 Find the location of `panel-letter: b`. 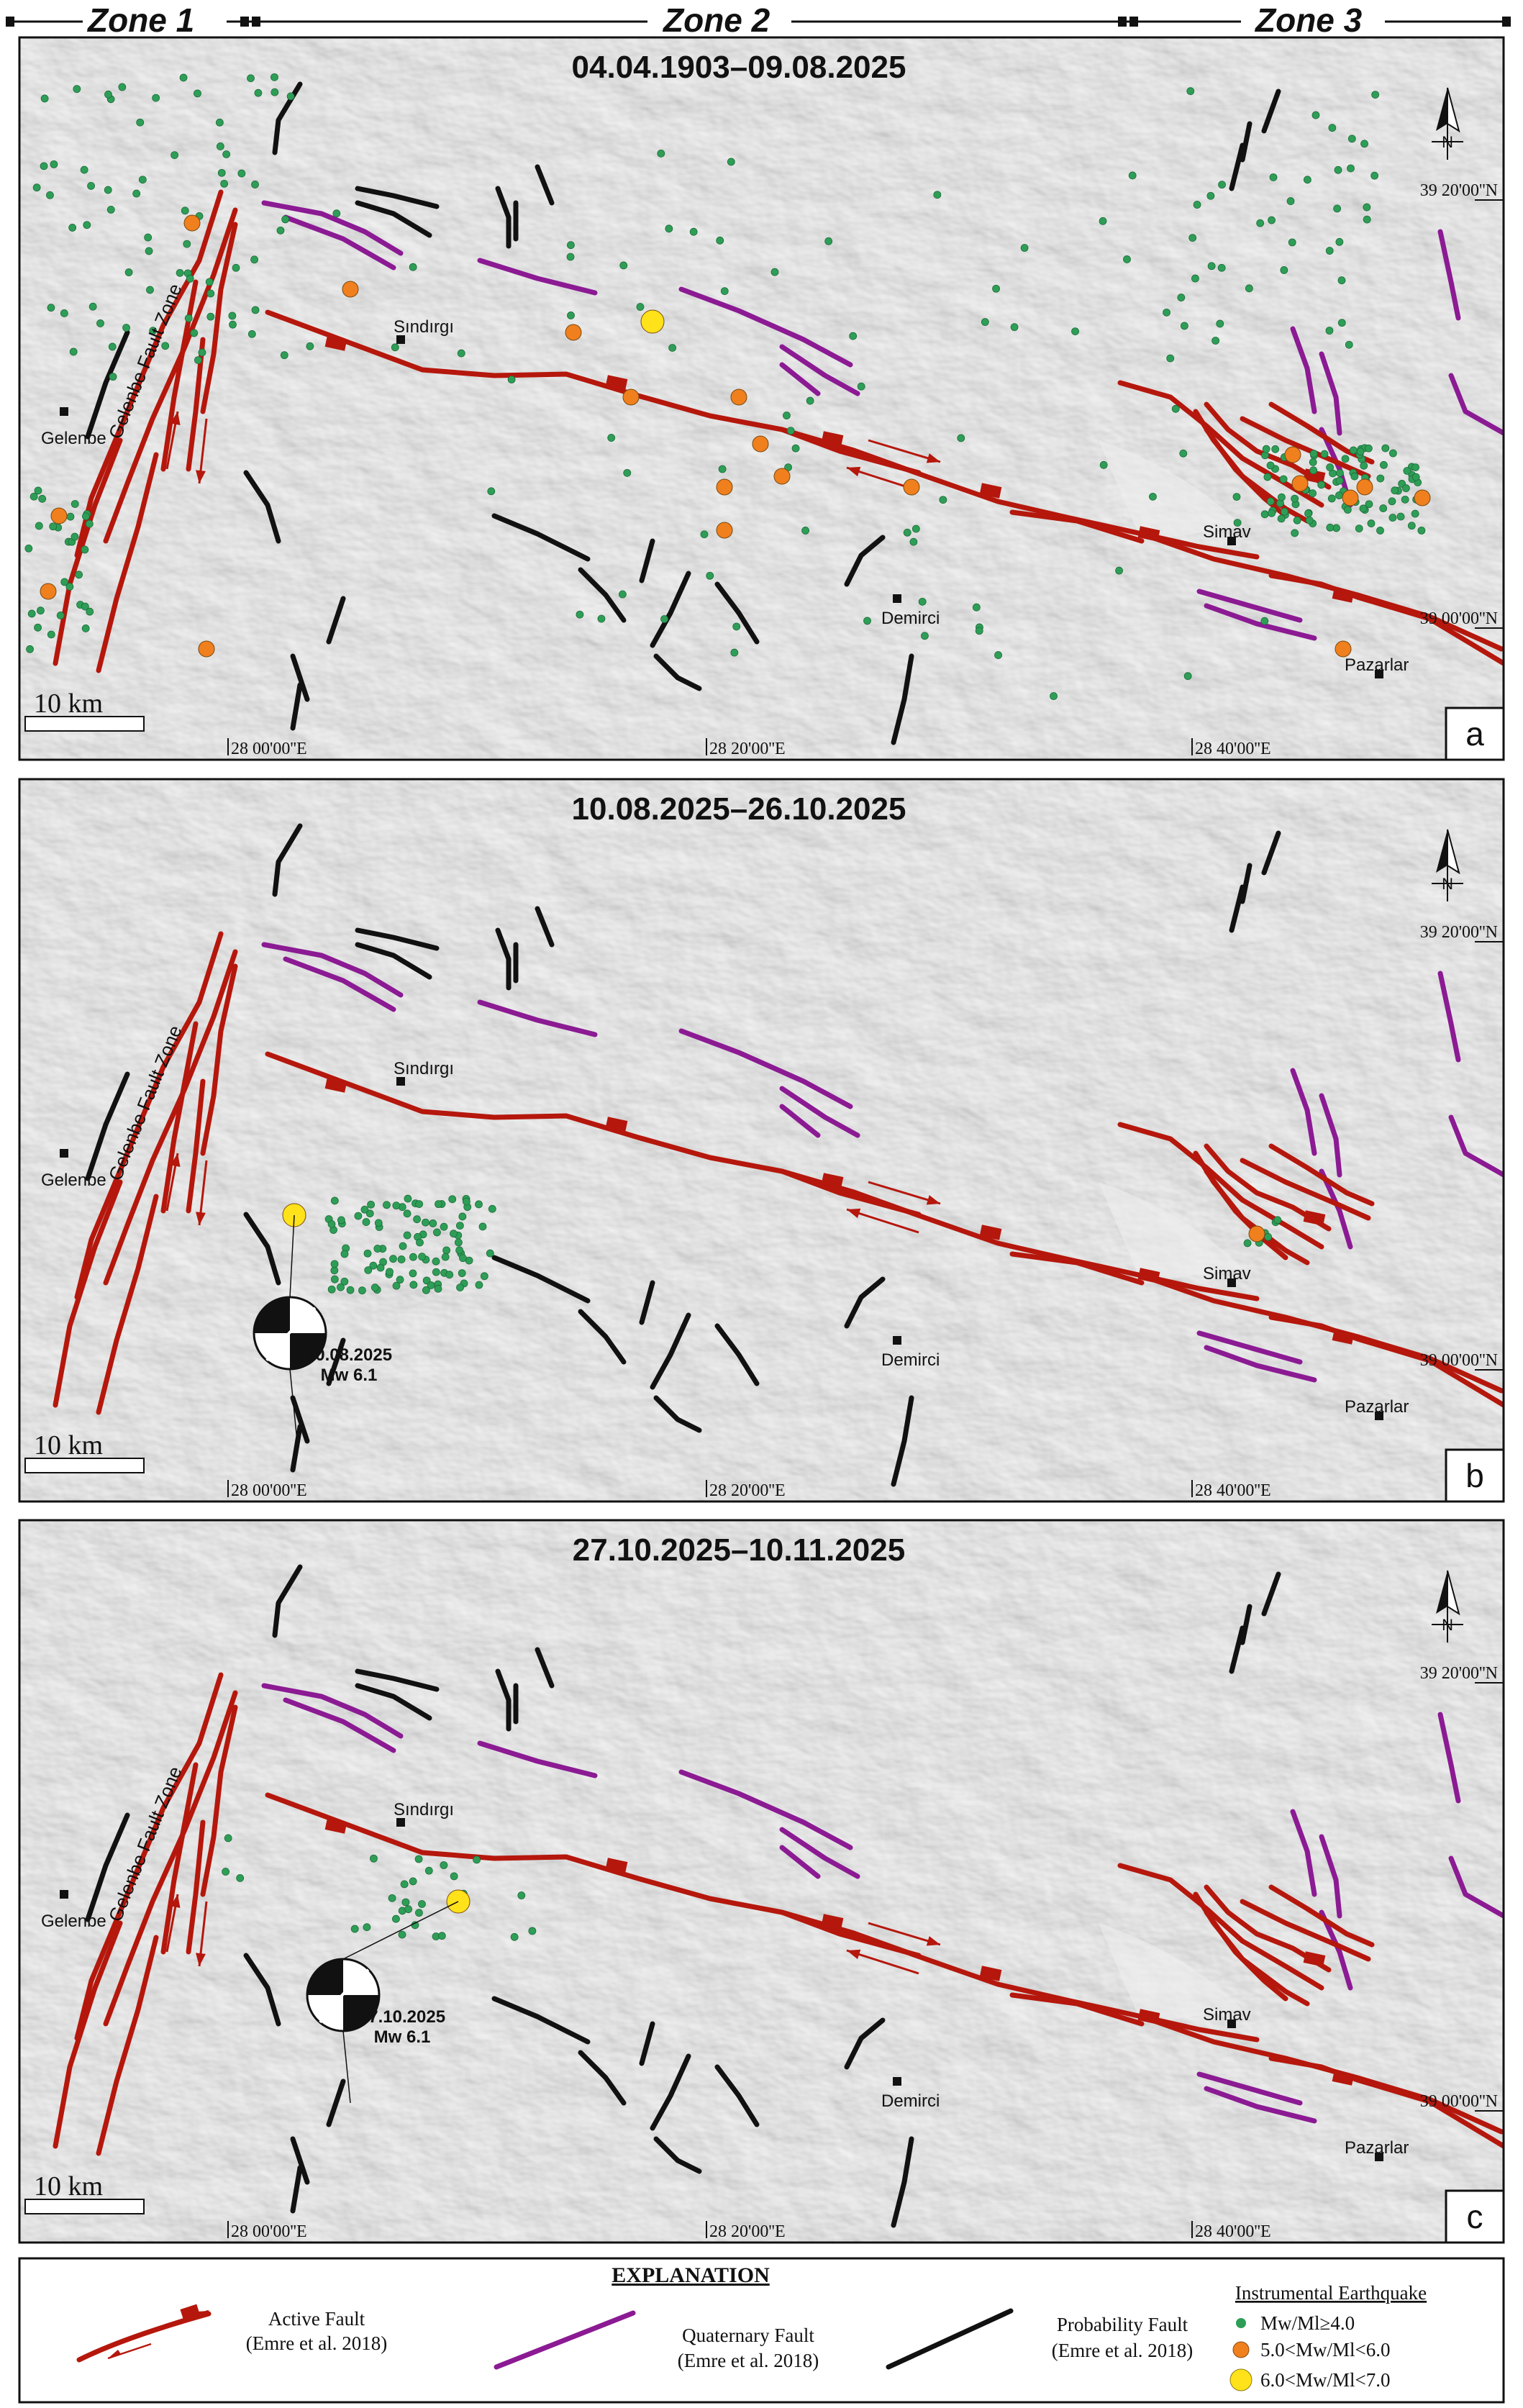

panel-letter: b is located at coordinates (1474, 1475).